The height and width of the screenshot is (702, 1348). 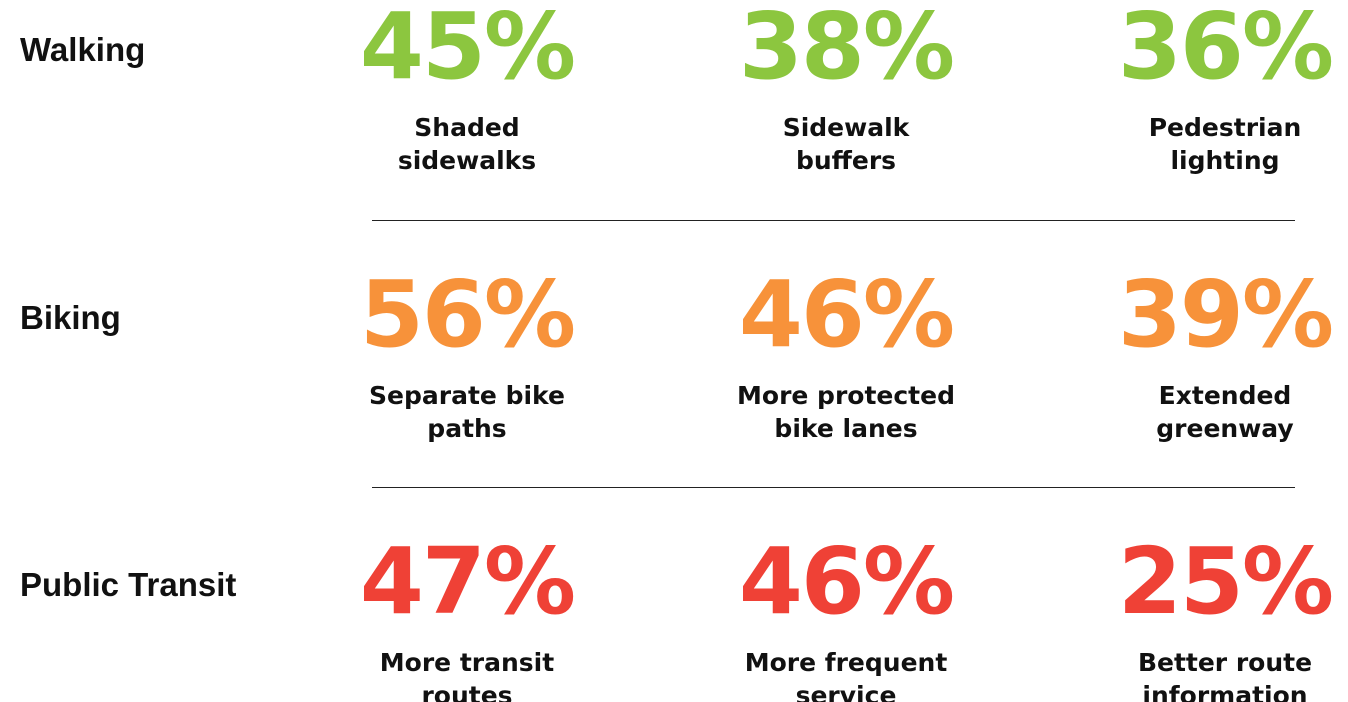 What do you see at coordinates (846, 160) in the screenshot?
I see `item-label: buffers` at bounding box center [846, 160].